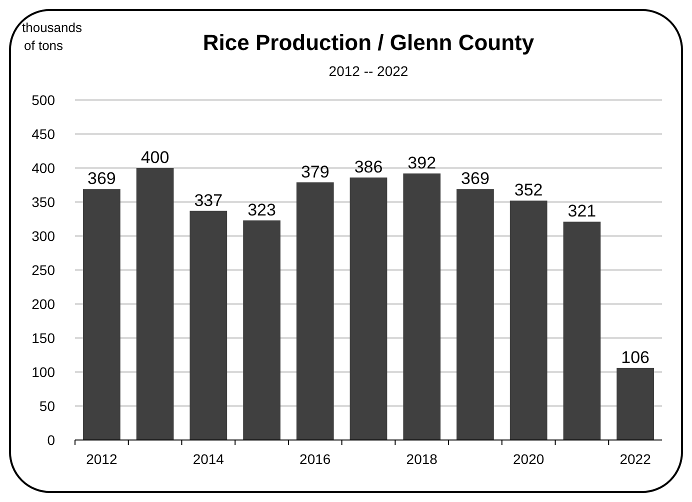  Describe the element at coordinates (208, 459) in the screenshot. I see `x-tick-label: 2014` at that location.